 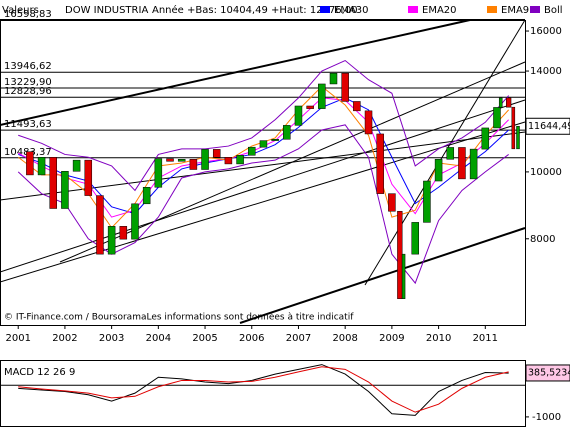 What do you see at coordinates (391, 338) in the screenshot?
I see `x-tick-label: 2009` at bounding box center [391, 338].